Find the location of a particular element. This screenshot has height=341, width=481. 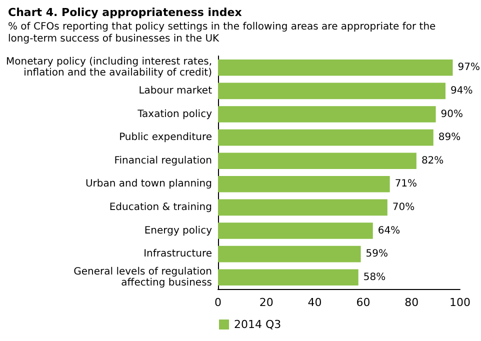

y-tick-label: Monetary policy (including interest rates, inflation and the availability of credit) is located at coordinates (109, 67).